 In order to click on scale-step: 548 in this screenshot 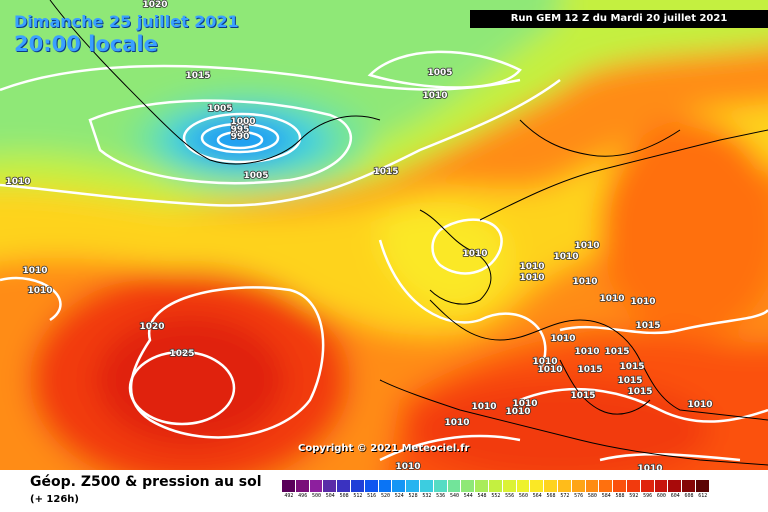, I will do `click(482, 491)`.